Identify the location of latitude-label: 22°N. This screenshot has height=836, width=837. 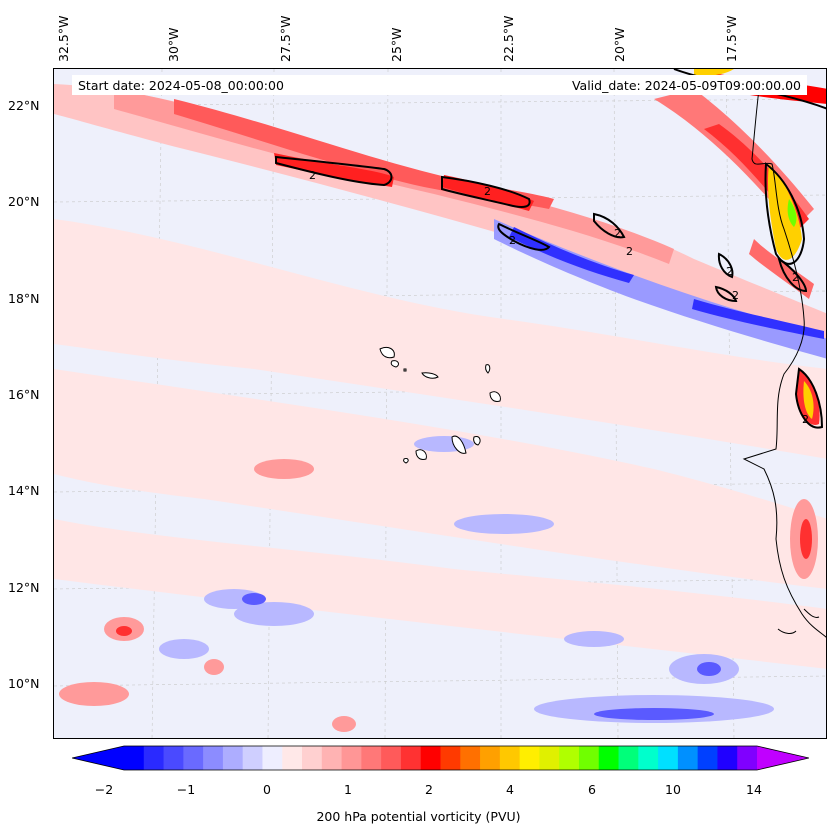
(24, 105).